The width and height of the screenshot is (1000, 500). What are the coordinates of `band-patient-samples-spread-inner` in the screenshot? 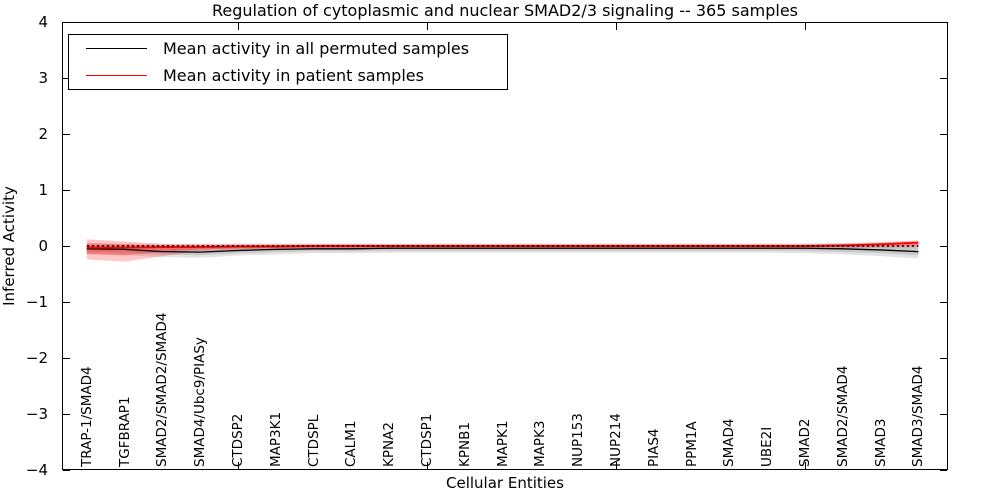 It's located at (502, 248).